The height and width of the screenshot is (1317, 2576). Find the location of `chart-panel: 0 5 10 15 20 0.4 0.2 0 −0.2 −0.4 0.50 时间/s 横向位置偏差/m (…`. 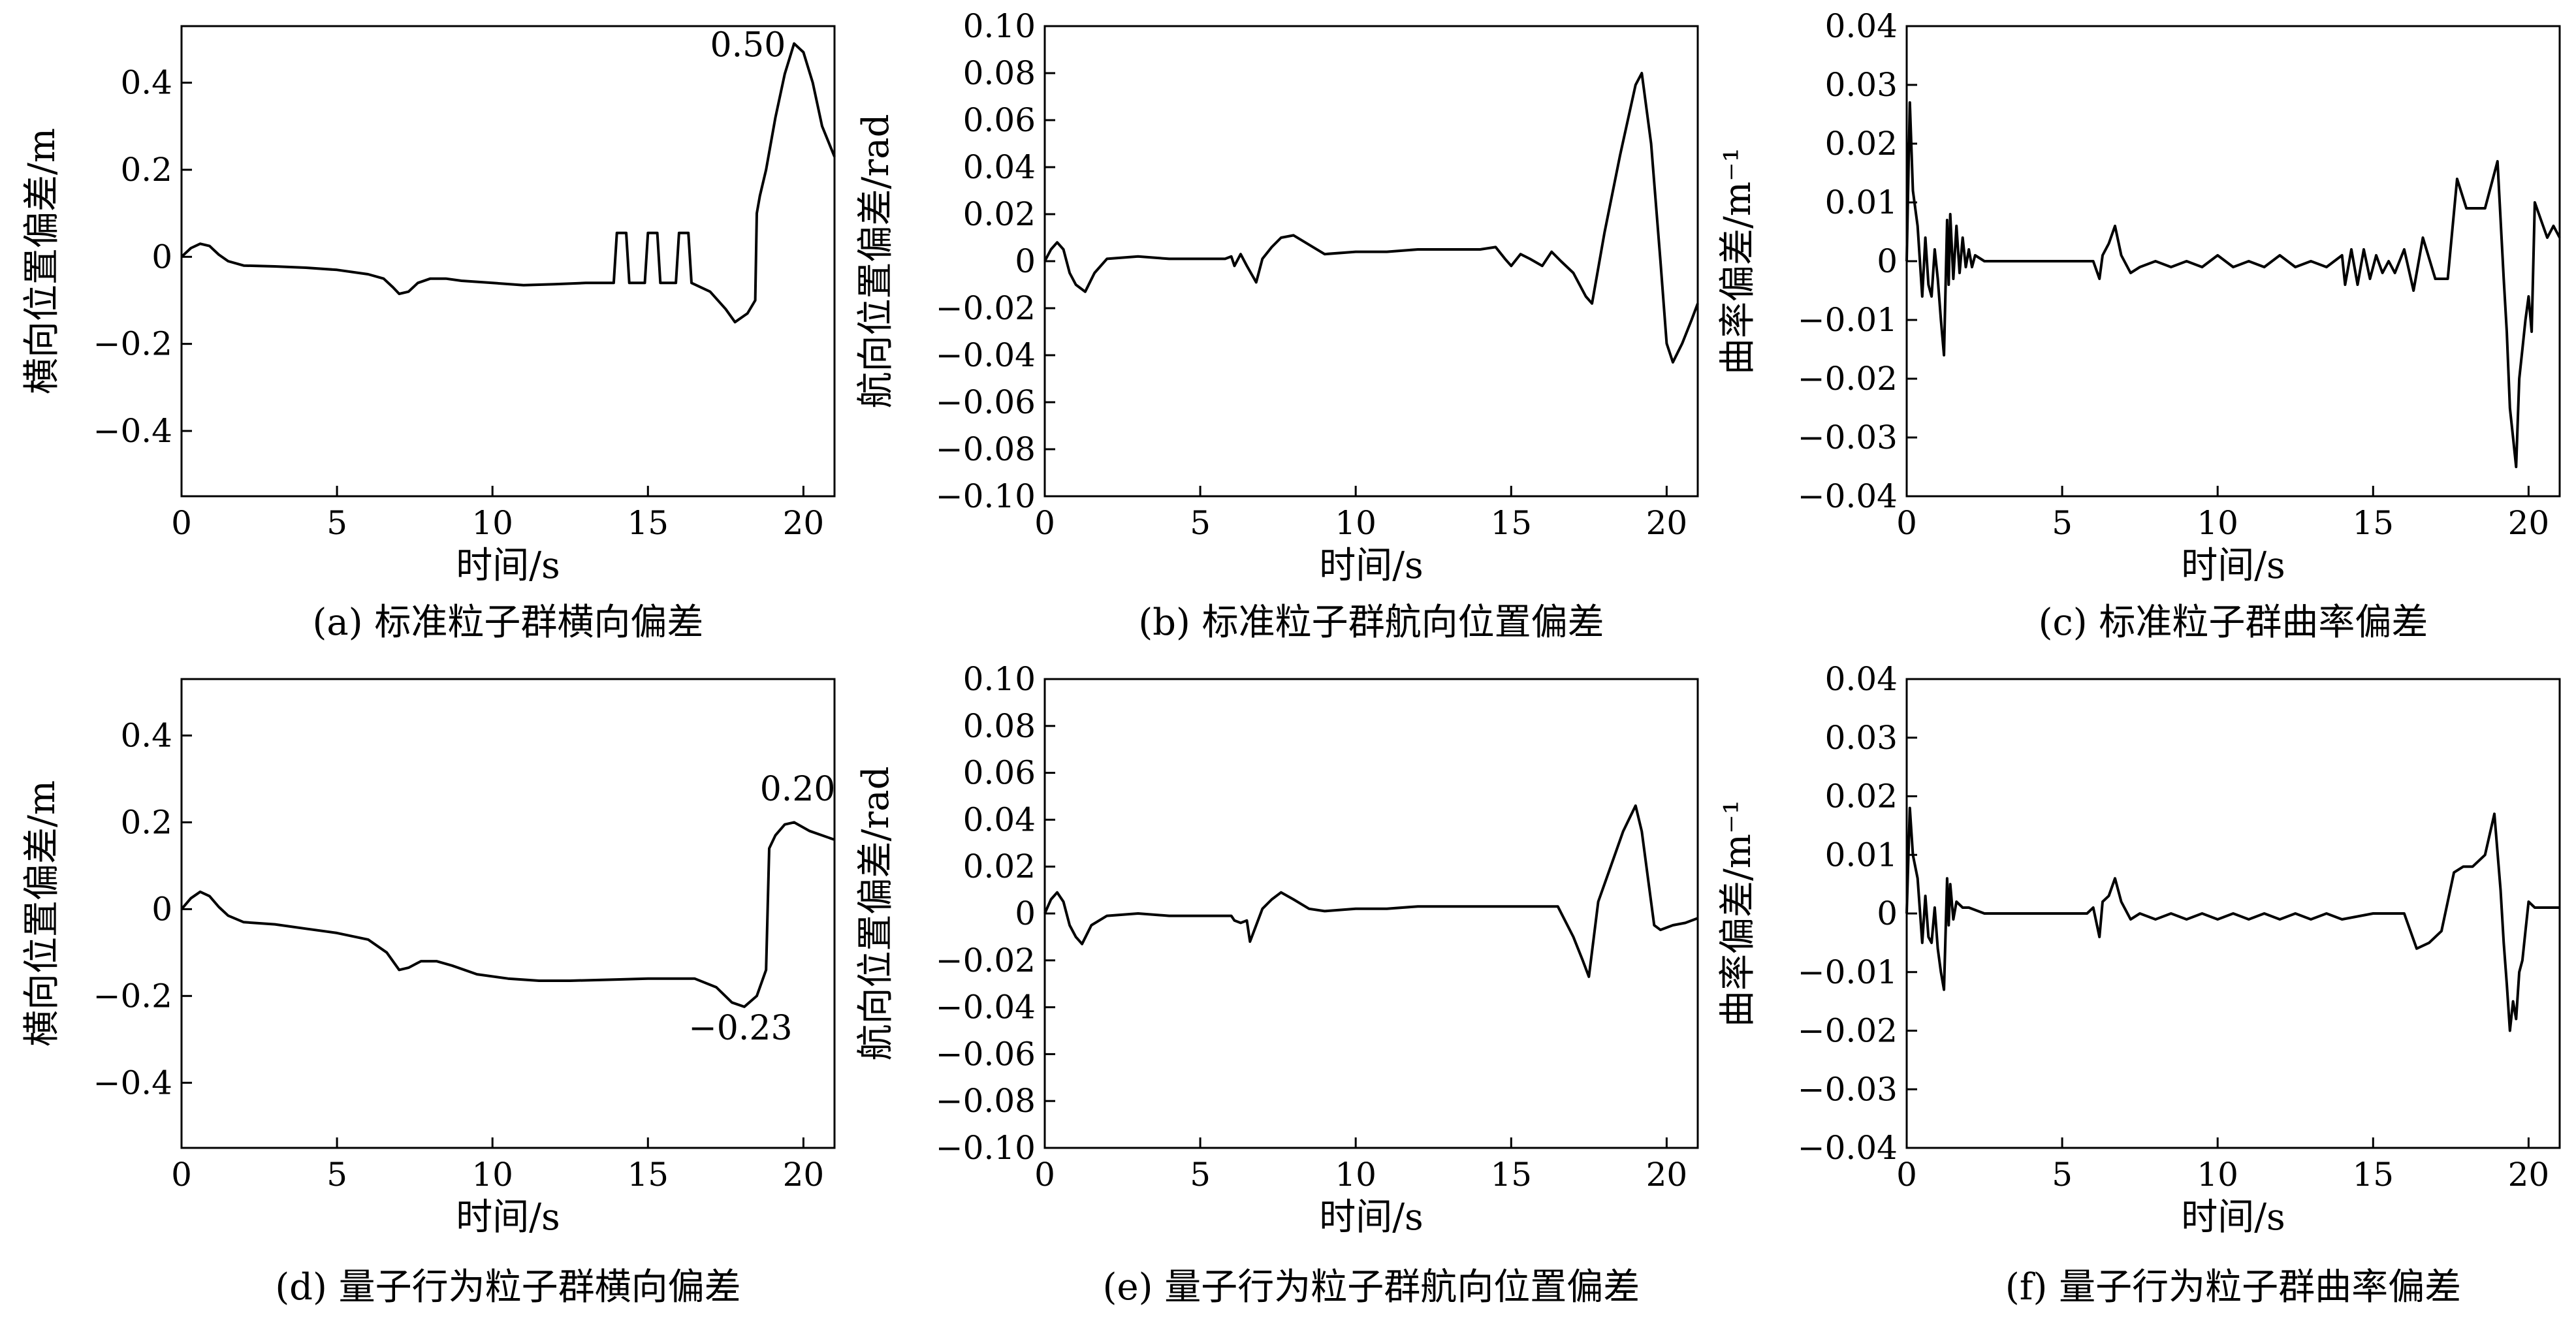

chart-panel: 0 5 10 15 20 0.4 0.2 0 −0.2 −0.4 0.50 时间/s 横向位置偏差/m (… is located at coordinates (428, 335).